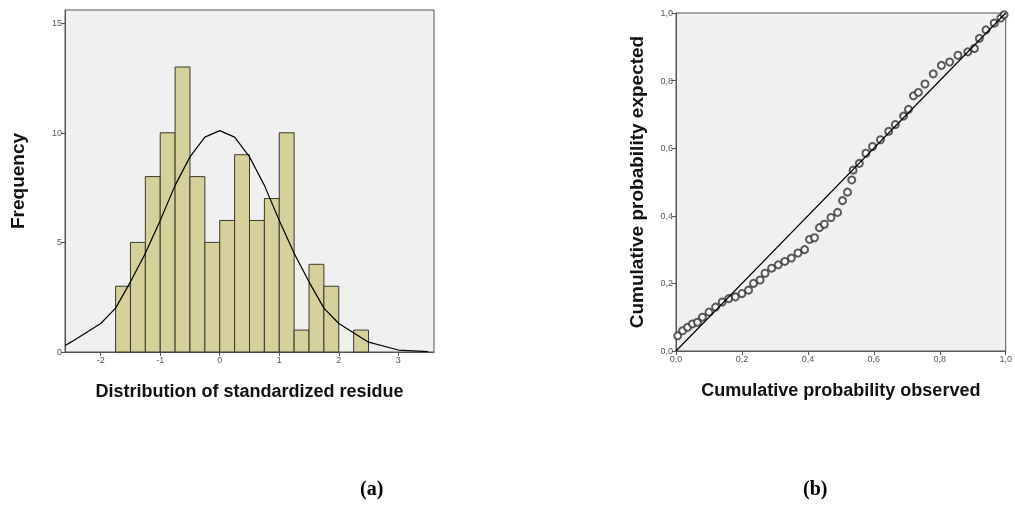 This screenshot has height=506, width=1015. Describe the element at coordinates (372, 488) in the screenshot. I see `text: (a)` at that location.